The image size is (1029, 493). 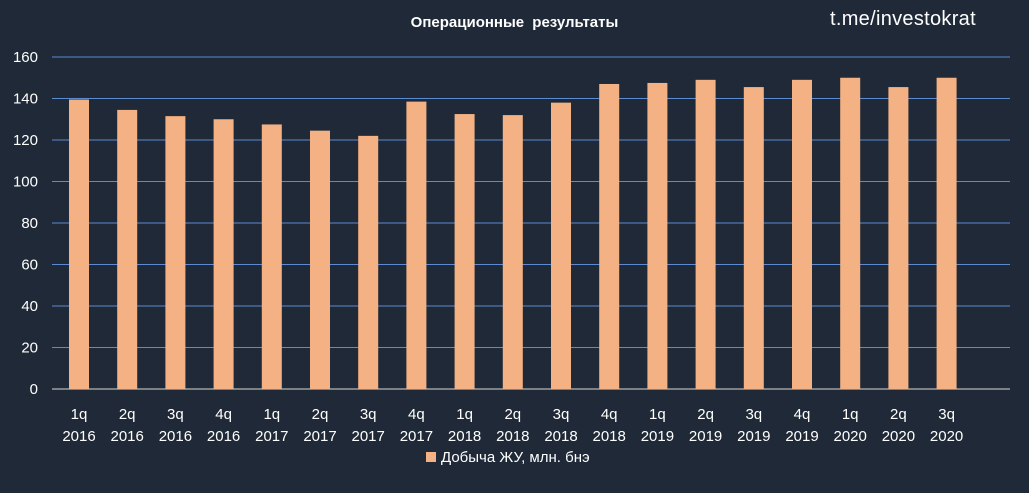 What do you see at coordinates (515, 457) in the screenshot?
I see `legend-label: Добыча ЖУ, млн. бнэ` at bounding box center [515, 457].